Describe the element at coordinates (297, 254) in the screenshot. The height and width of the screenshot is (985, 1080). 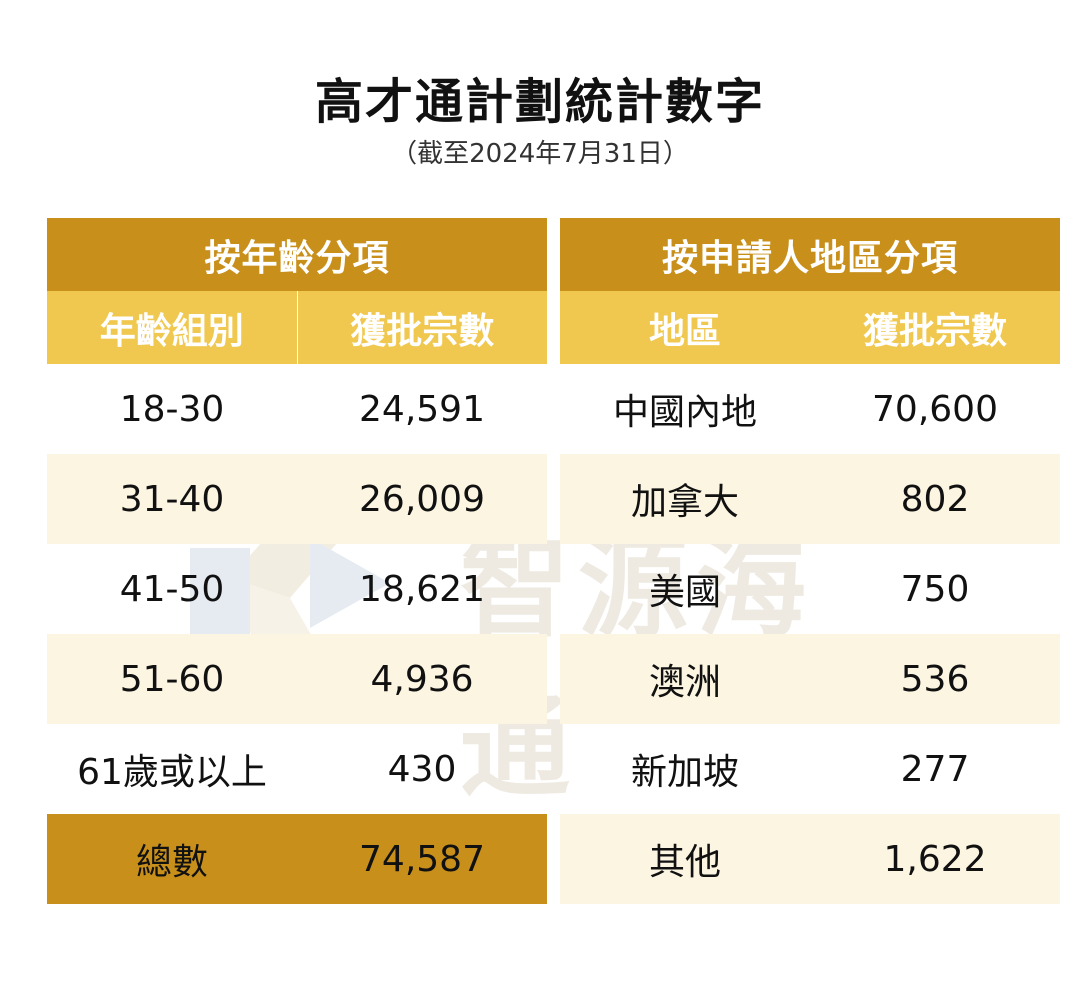
I see `age-table-title: 按年齡分項` at that location.